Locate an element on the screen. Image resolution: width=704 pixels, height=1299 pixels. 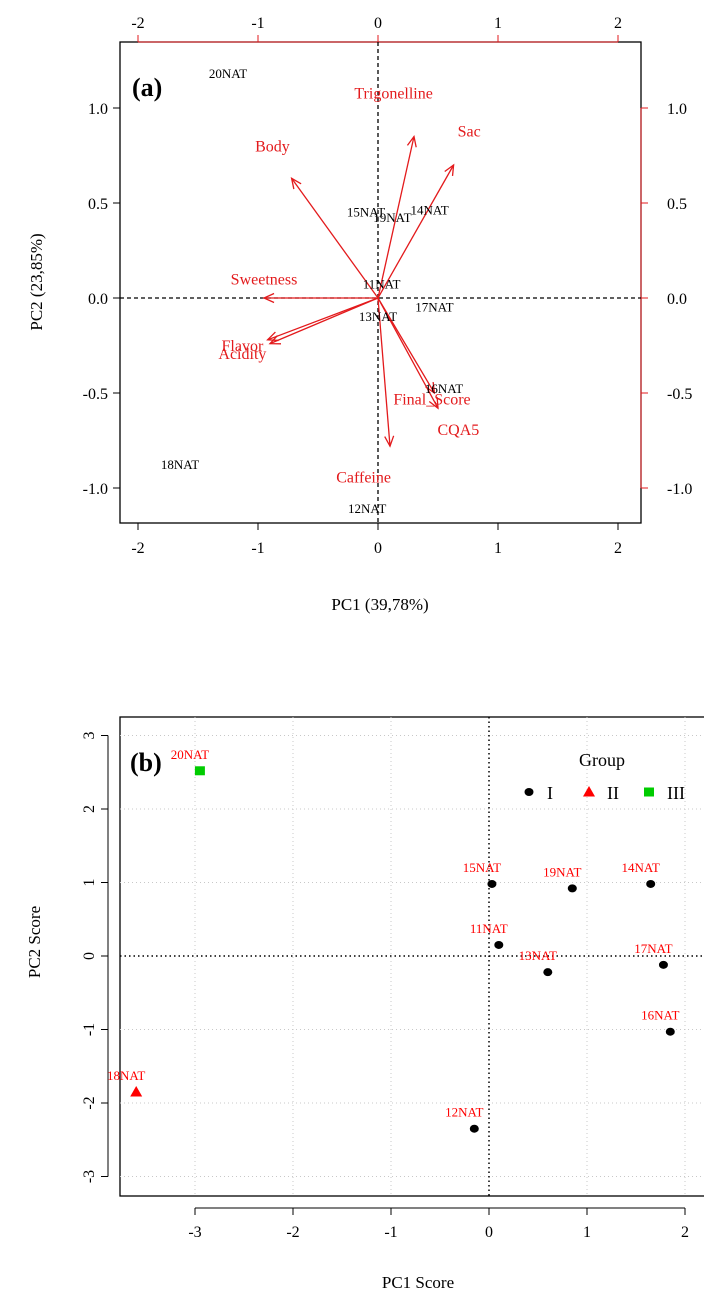
loading-vector-label: Body is located at coordinates (272, 147).